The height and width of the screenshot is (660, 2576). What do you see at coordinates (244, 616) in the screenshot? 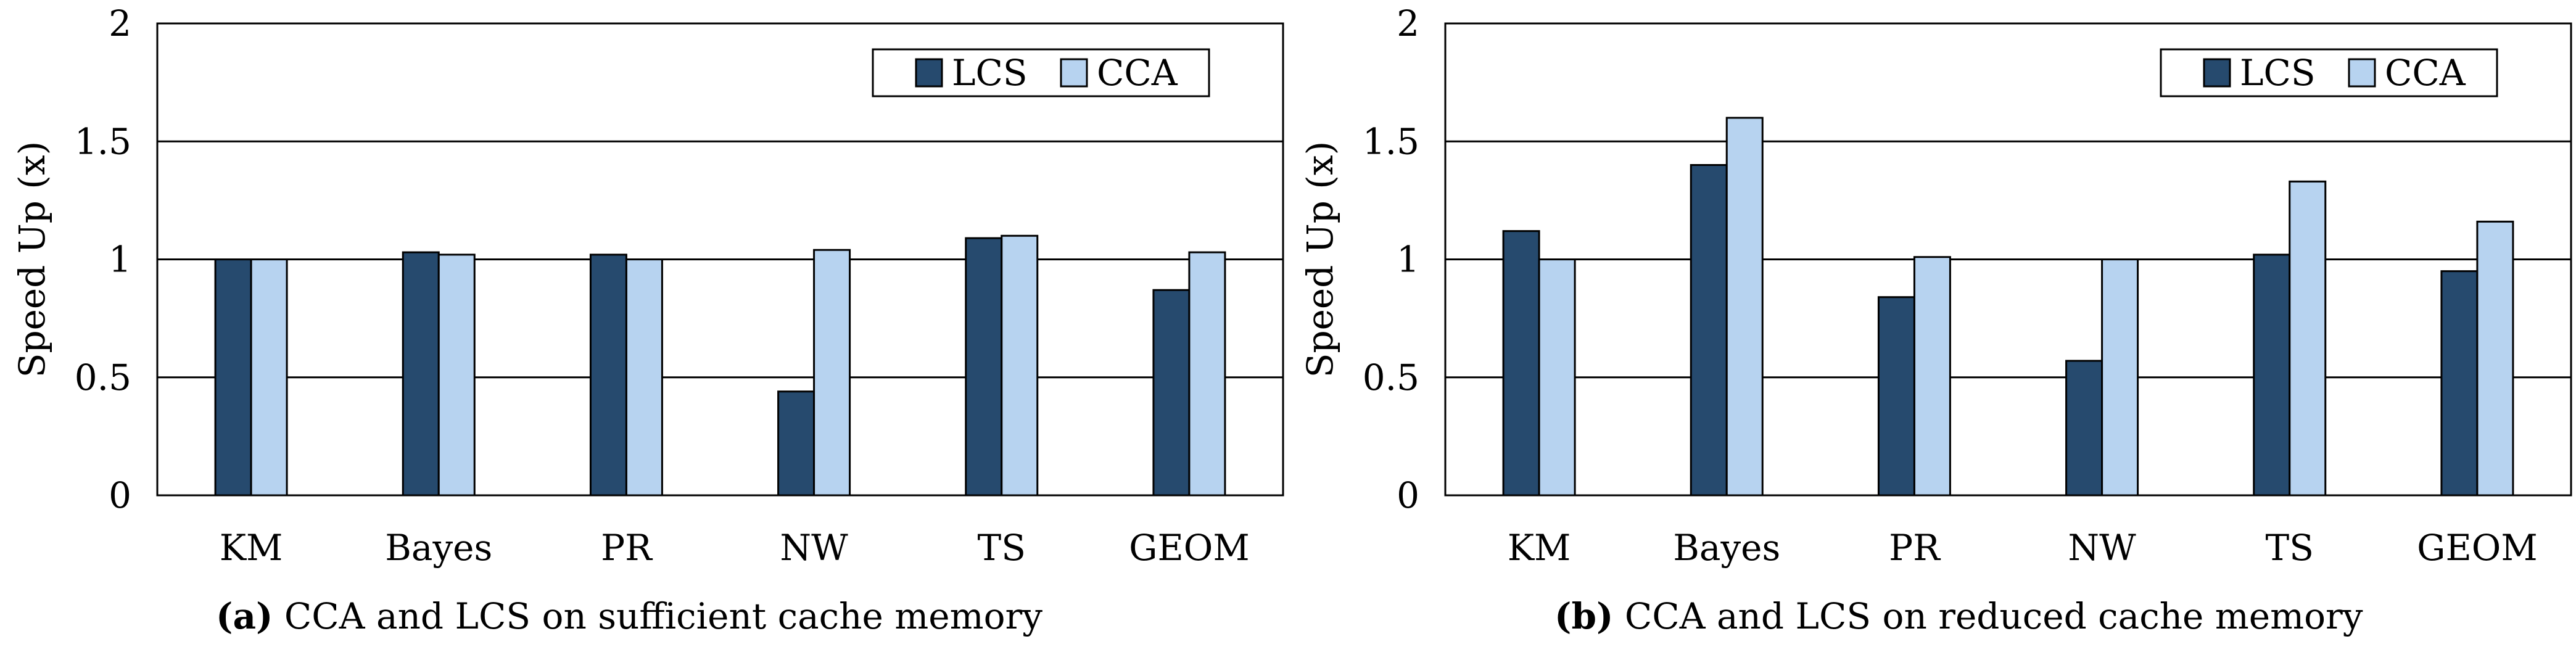
I see `caption-a-label: (a)` at bounding box center [244, 616].